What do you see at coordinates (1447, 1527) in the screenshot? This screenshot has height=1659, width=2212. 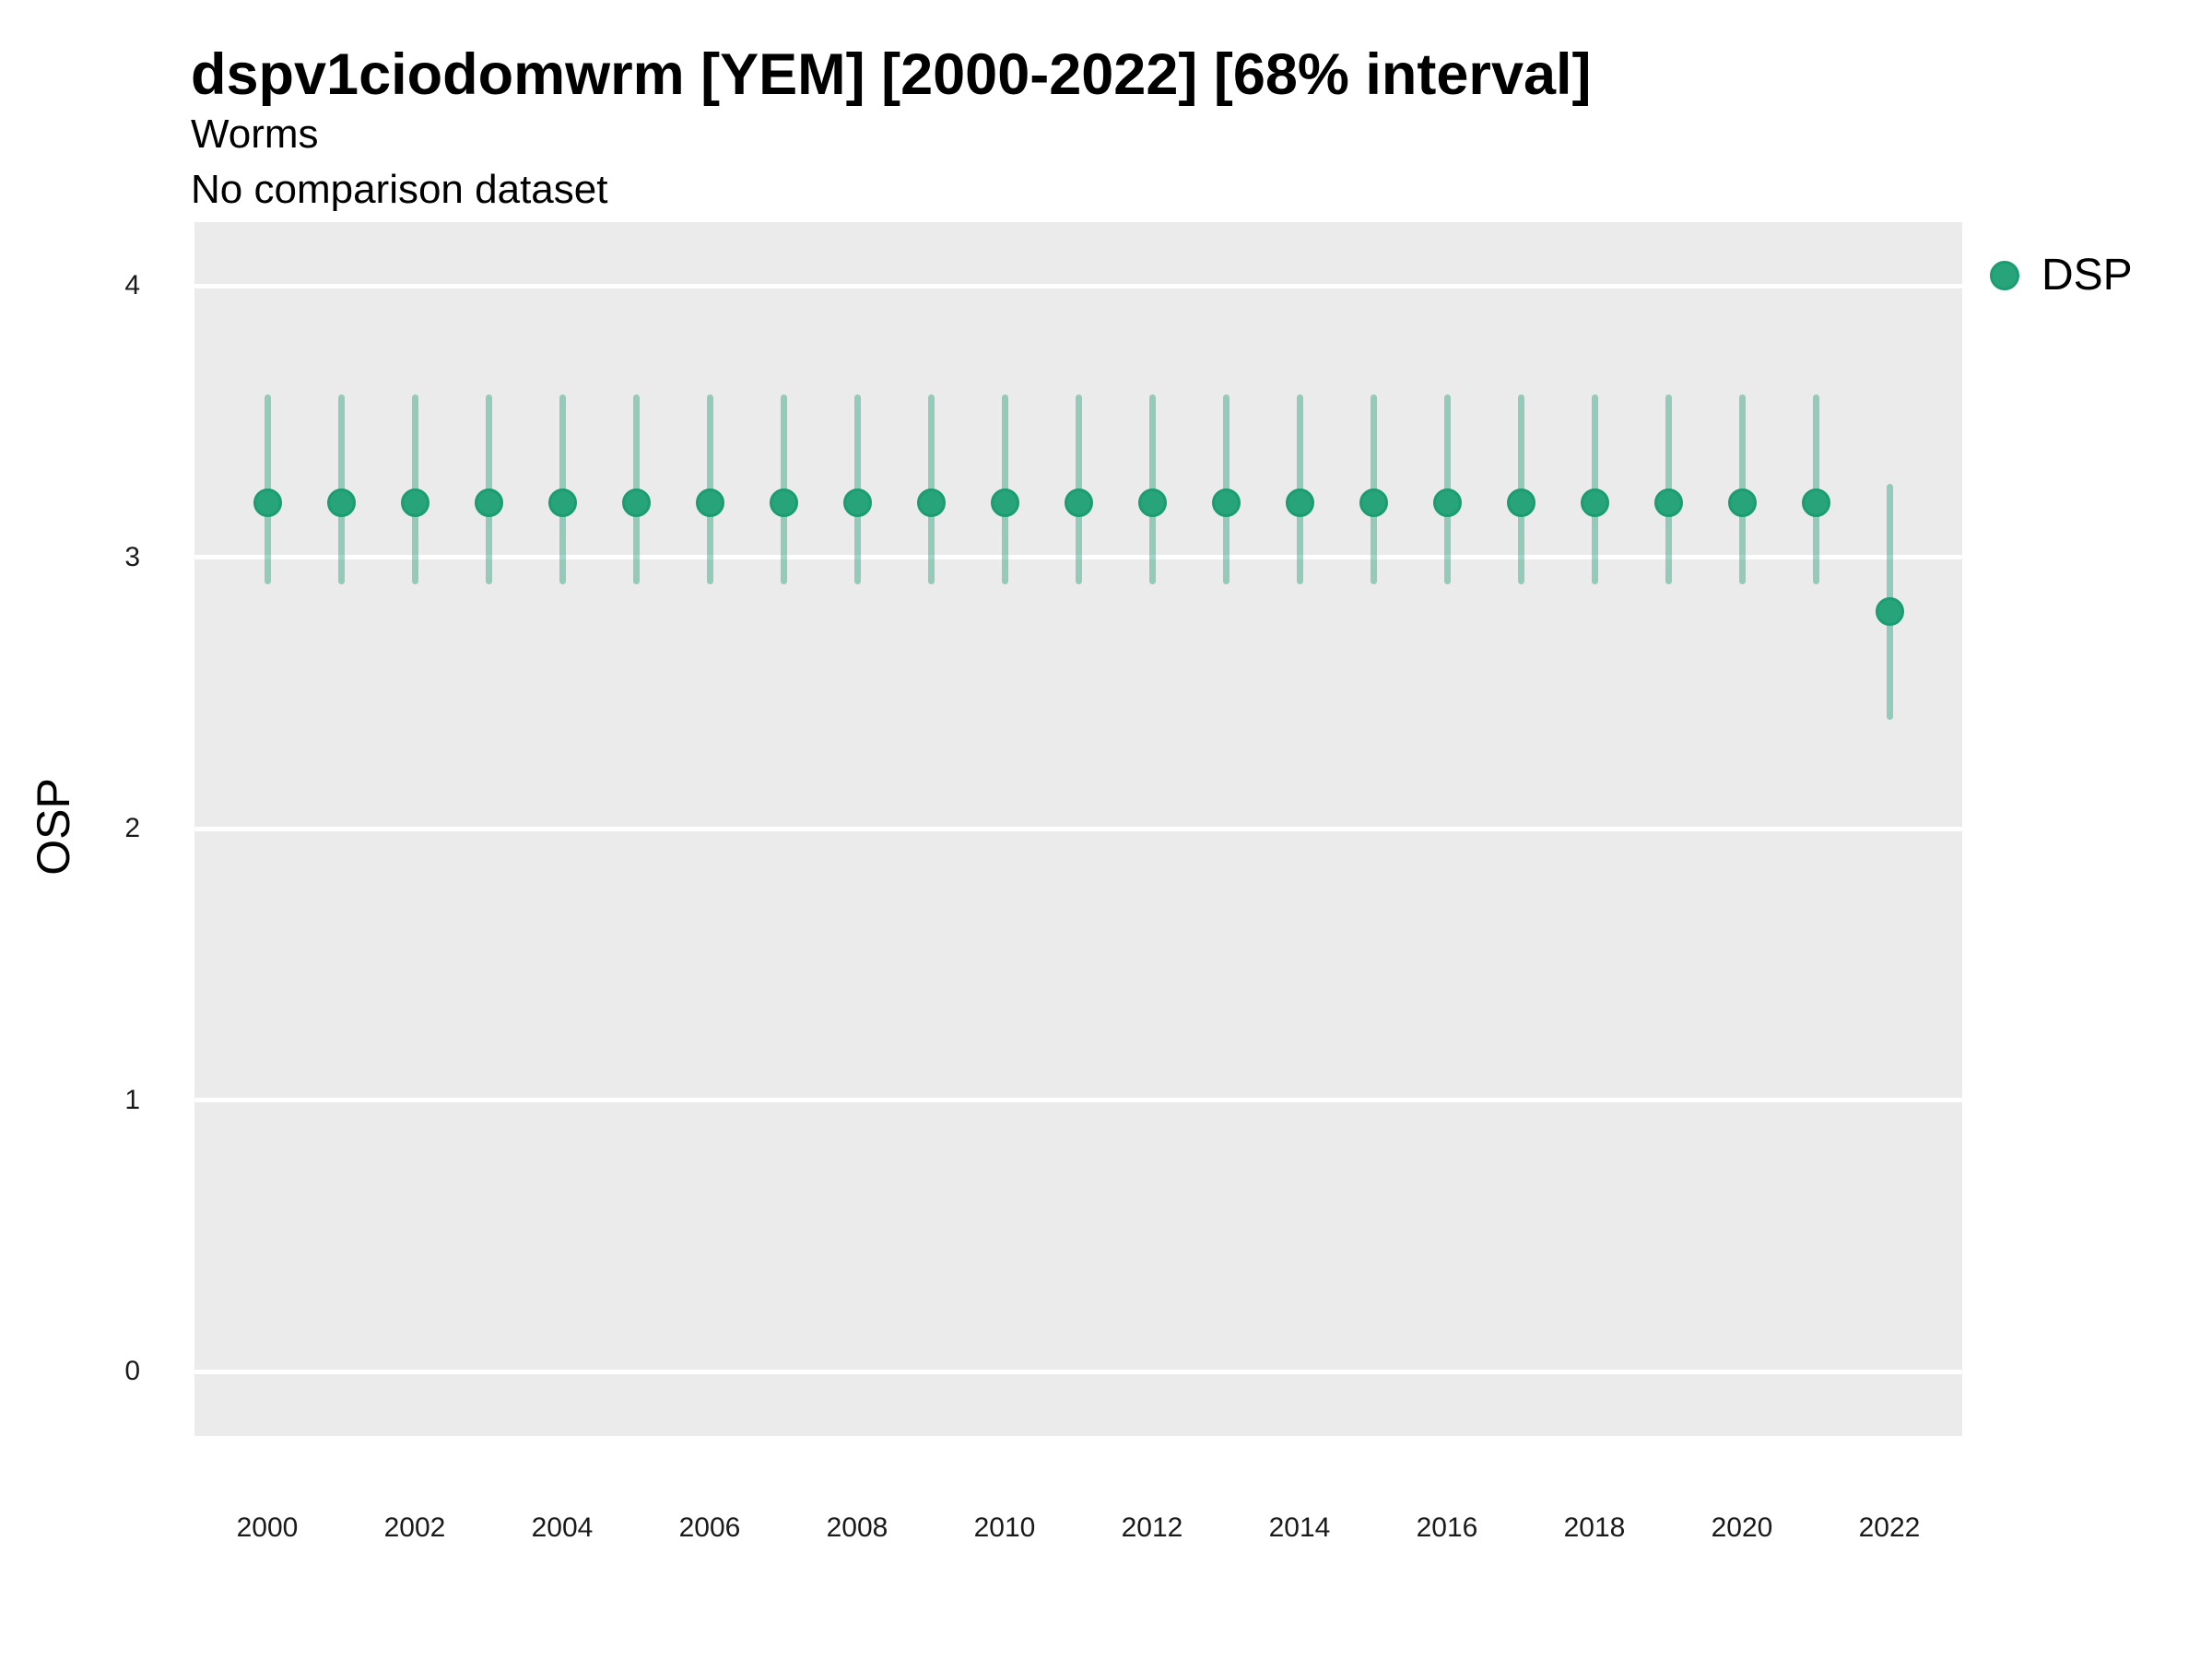 I see `x-tick-label-2016: 2016` at bounding box center [1447, 1527].